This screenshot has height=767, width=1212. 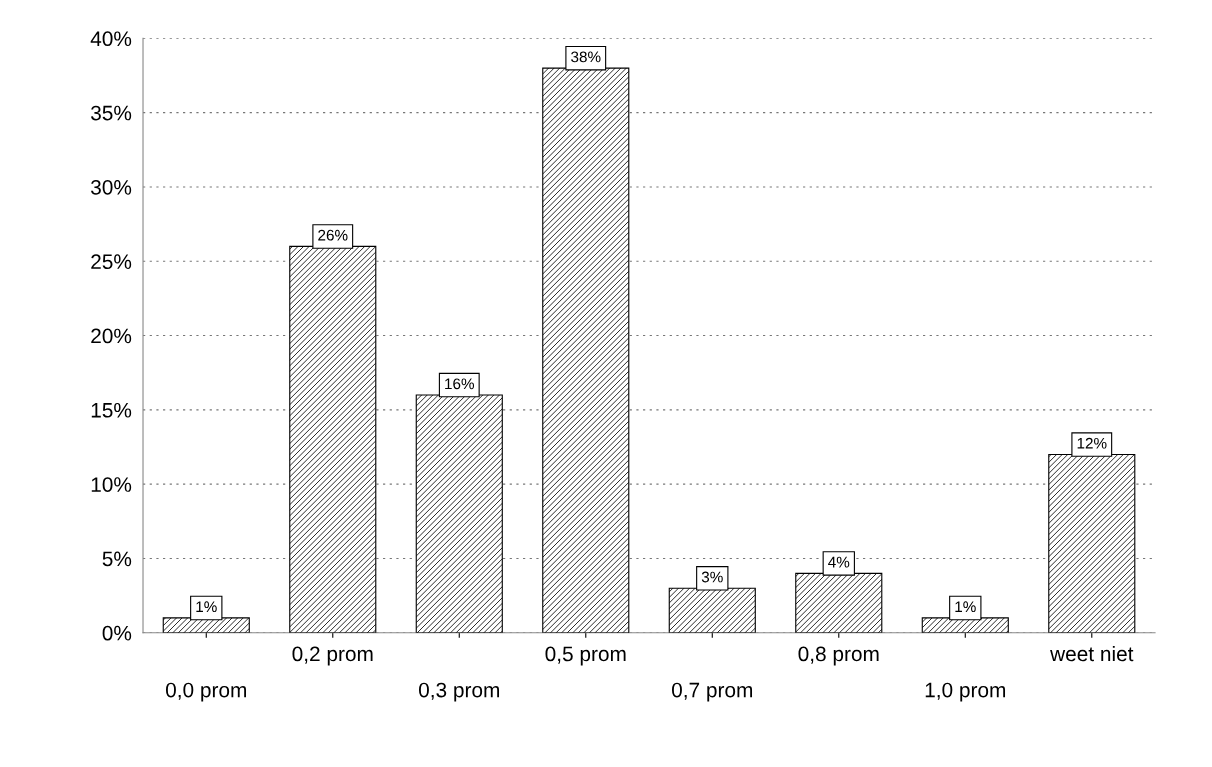 I want to click on x-tick-label: 0,7 prom, so click(x=712, y=692).